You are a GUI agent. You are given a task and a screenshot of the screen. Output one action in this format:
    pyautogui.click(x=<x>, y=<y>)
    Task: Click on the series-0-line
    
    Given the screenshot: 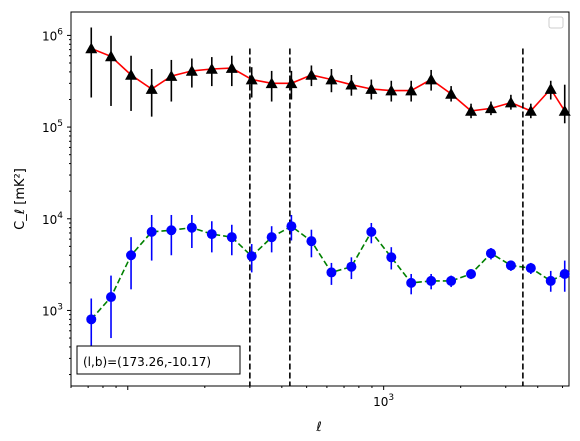 What is the action you would take?
    pyautogui.click(x=328, y=79)
    